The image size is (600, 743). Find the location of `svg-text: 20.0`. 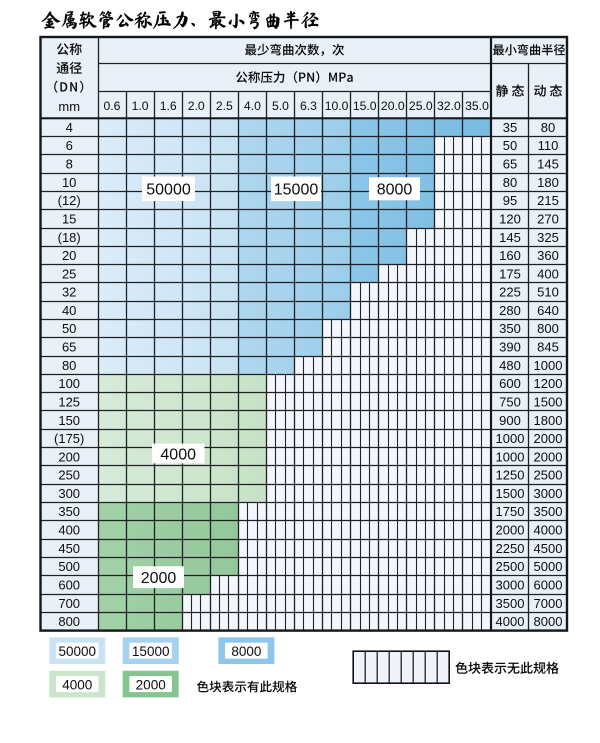

svg-text: 20.0 is located at coordinates (393, 106).